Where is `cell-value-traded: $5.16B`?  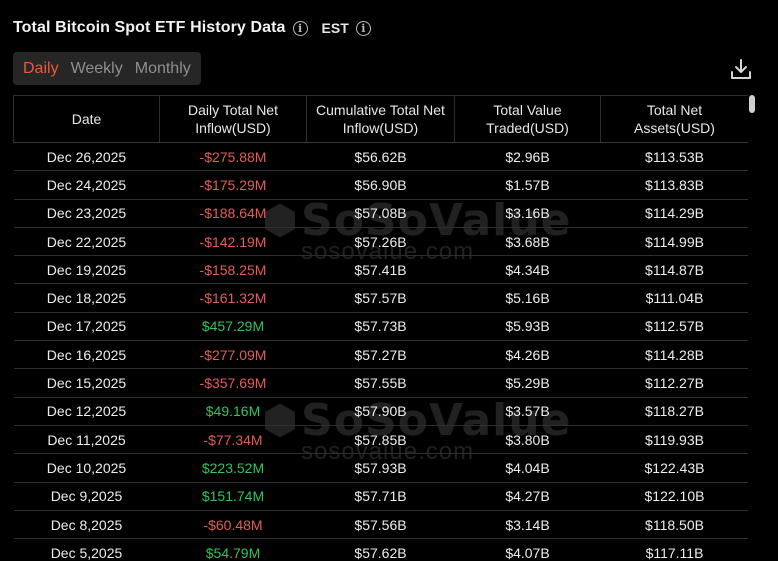 cell-value-traded: $5.16B is located at coordinates (527, 298).